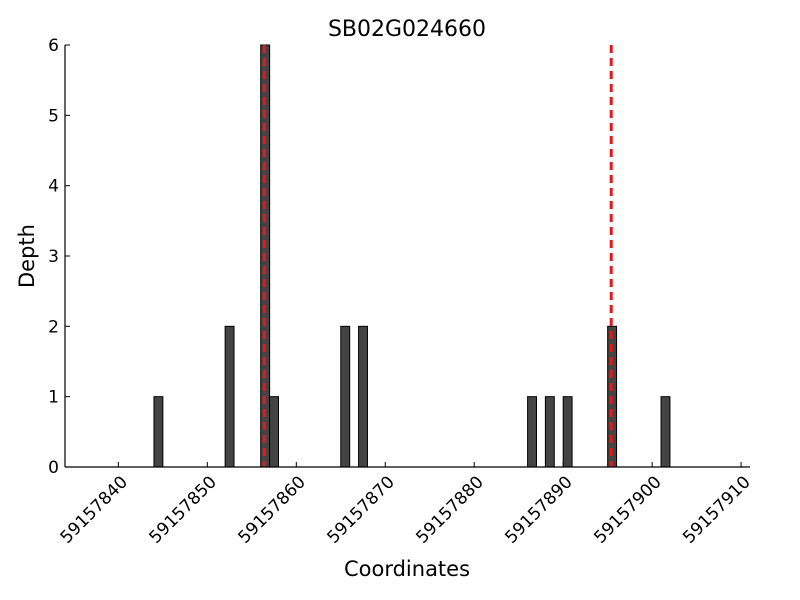 This screenshot has height=600, width=800. Describe the element at coordinates (53, 257) in the screenshot. I see `y-tick-label: 3` at that location.